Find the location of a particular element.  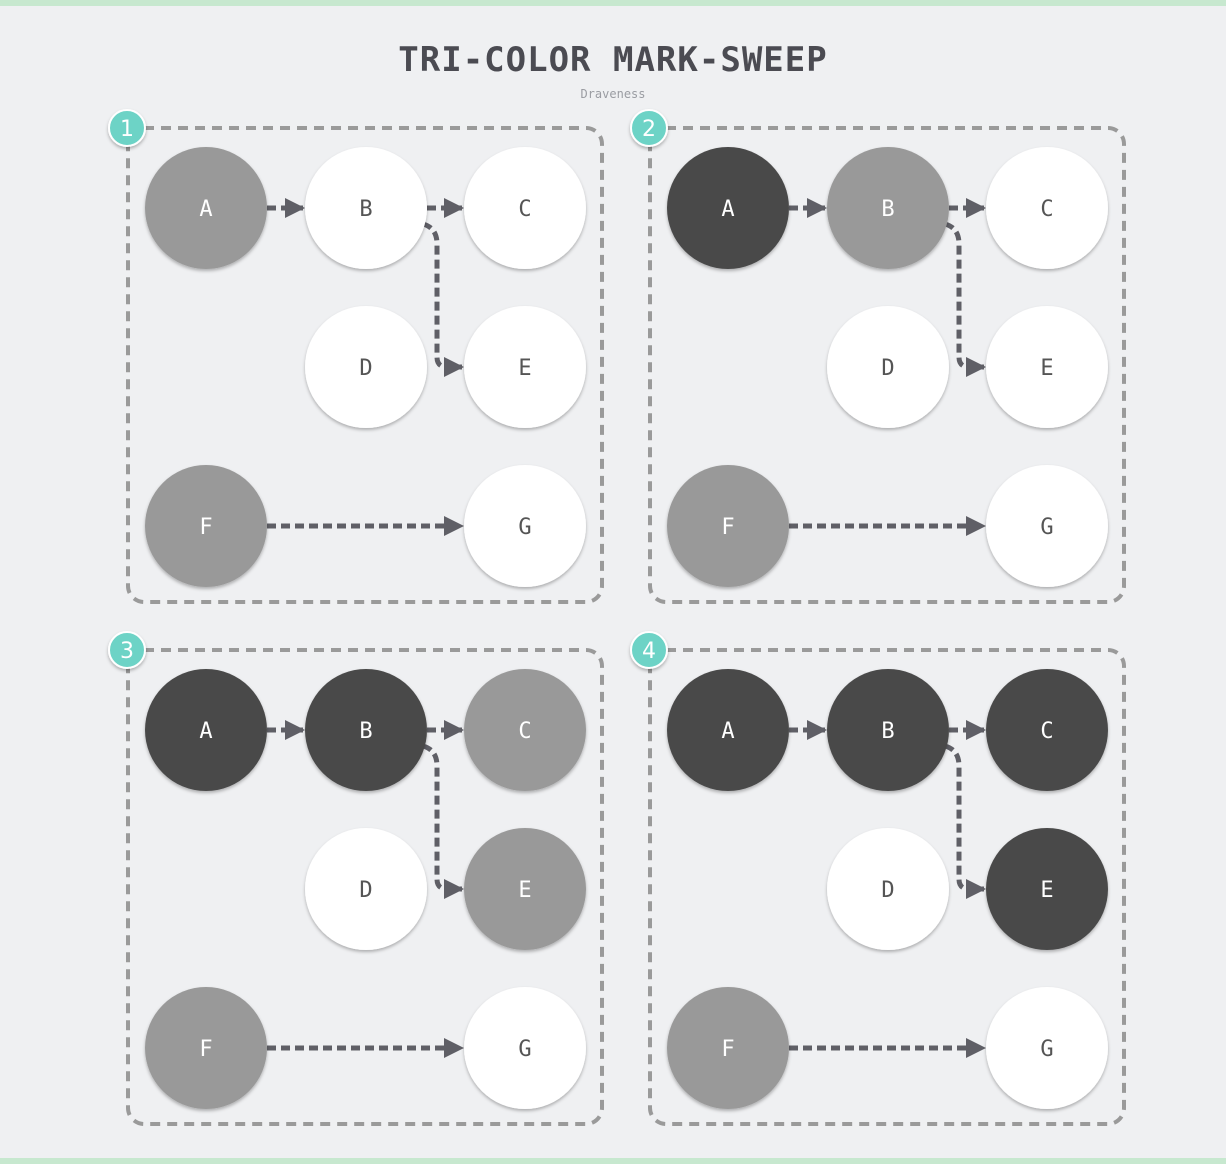

bottom-accent-bar is located at coordinates (613, 1161).